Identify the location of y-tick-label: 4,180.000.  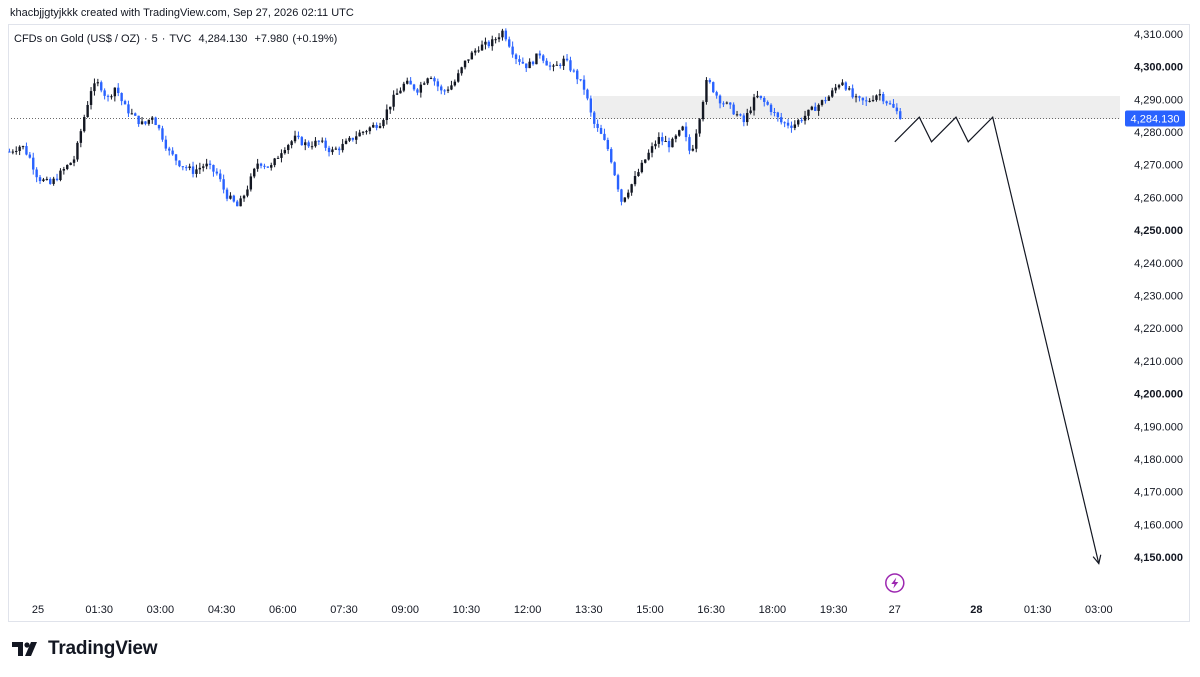
(1158, 460).